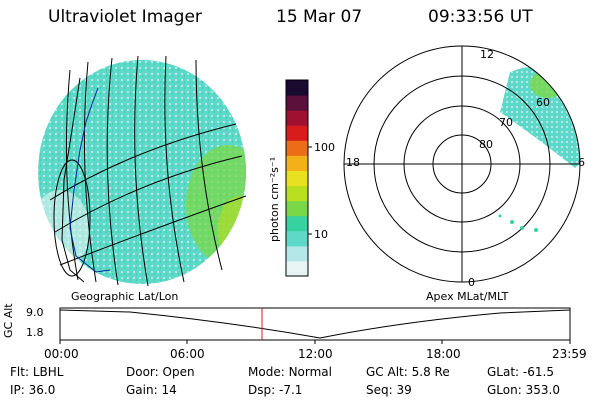 This screenshot has height=400, width=600. I want to click on mlt-label-dusk: 18, so click(353, 162).